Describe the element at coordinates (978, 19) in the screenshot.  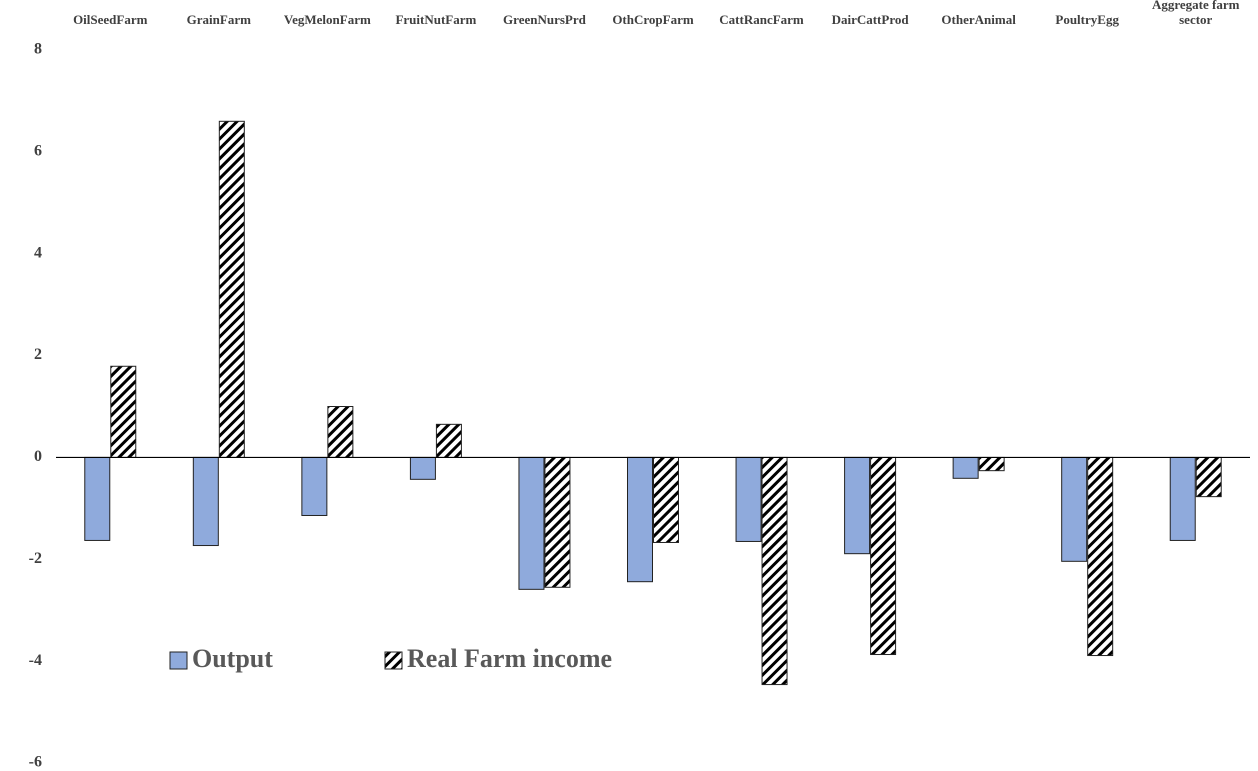
I see `x-tick-label: OtherAnimal` at that location.